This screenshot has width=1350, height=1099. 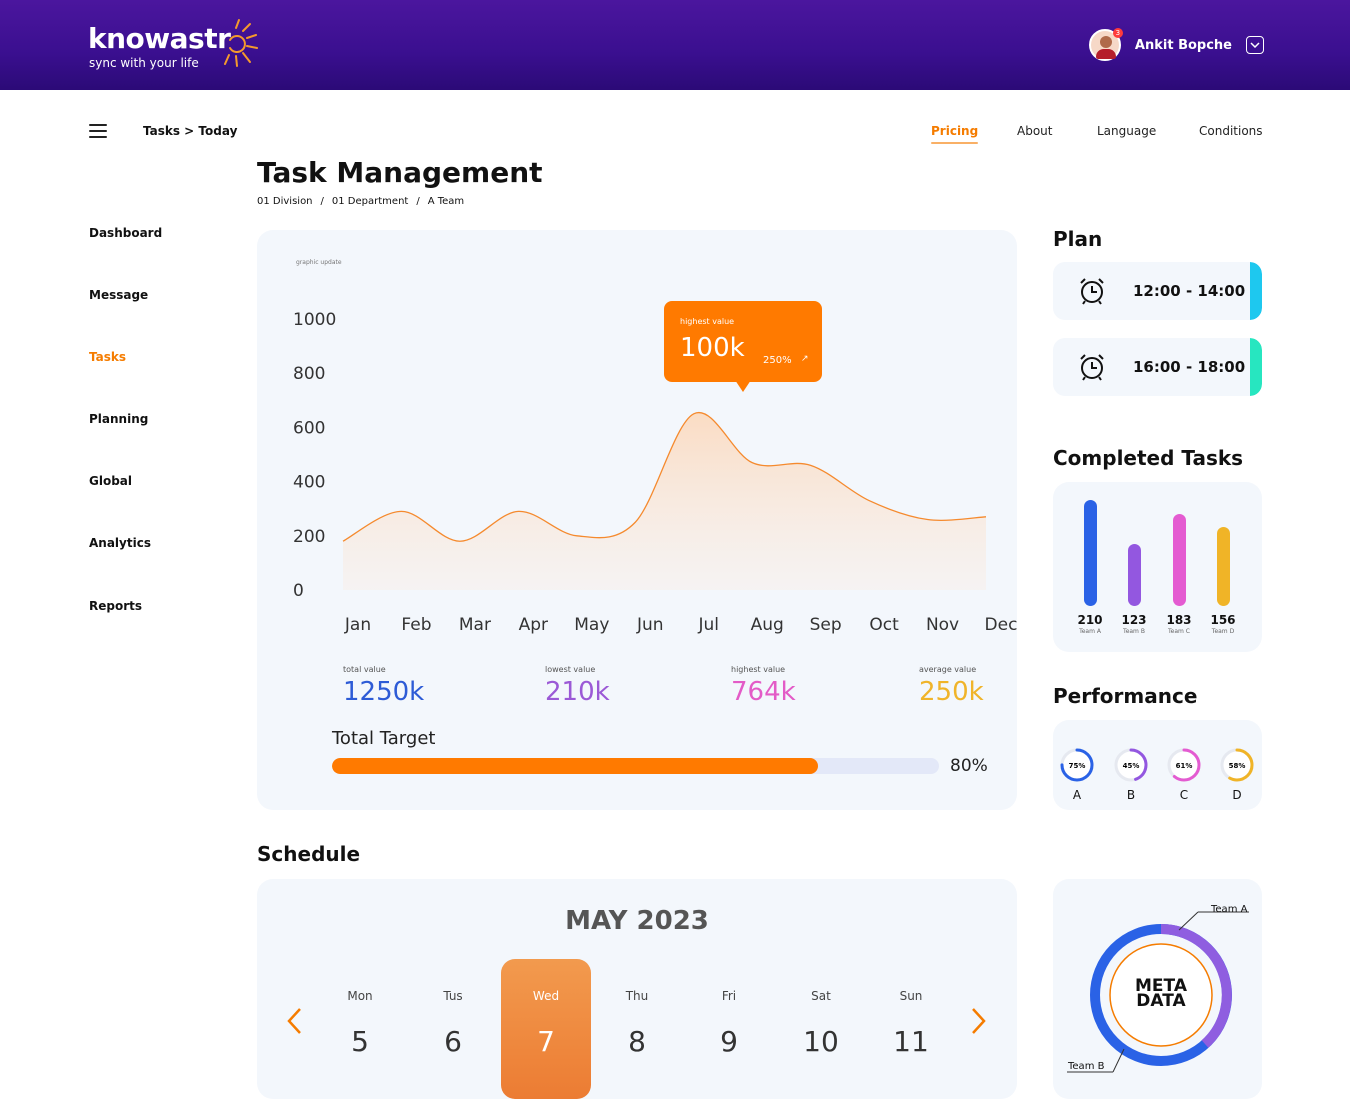 I want to click on performance-ring: 45%, so click(x=1131, y=765).